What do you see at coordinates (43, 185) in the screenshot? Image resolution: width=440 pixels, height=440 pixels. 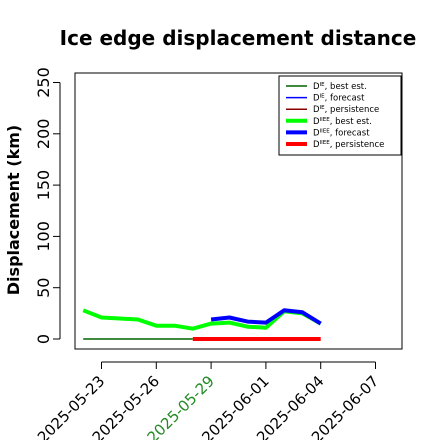 I see `y-tick-label: 150` at bounding box center [43, 185].